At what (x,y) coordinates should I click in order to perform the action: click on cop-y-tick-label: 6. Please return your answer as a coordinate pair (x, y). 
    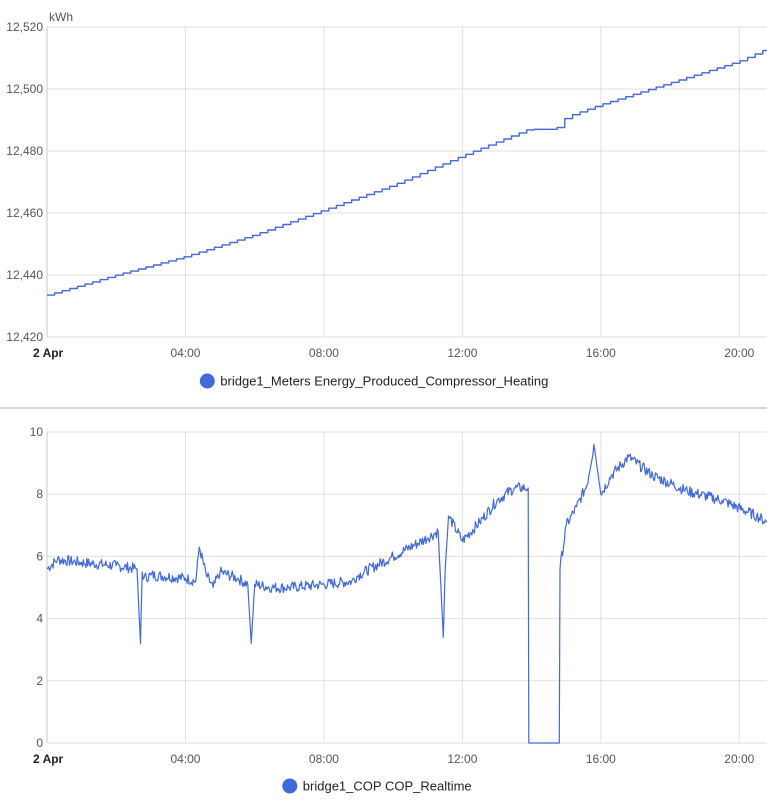
    Looking at the image, I should click on (39, 556).